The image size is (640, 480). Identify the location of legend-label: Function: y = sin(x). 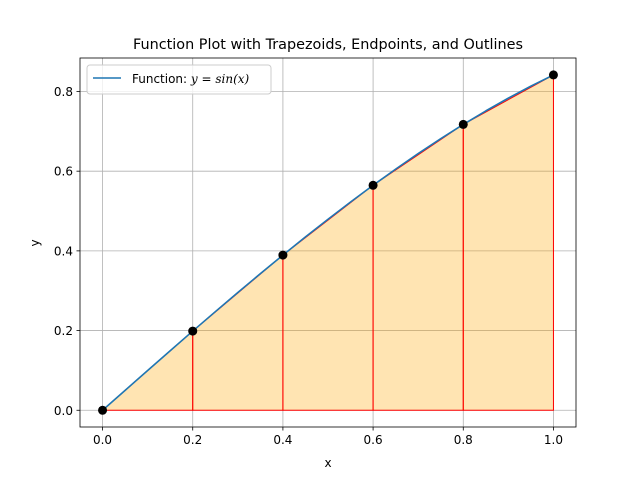
(191, 79).